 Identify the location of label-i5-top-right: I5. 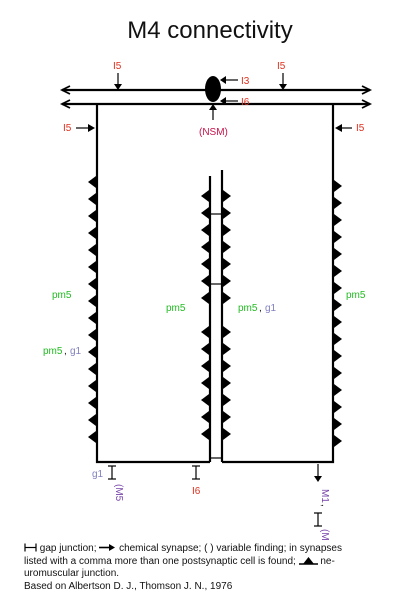
(281, 66).